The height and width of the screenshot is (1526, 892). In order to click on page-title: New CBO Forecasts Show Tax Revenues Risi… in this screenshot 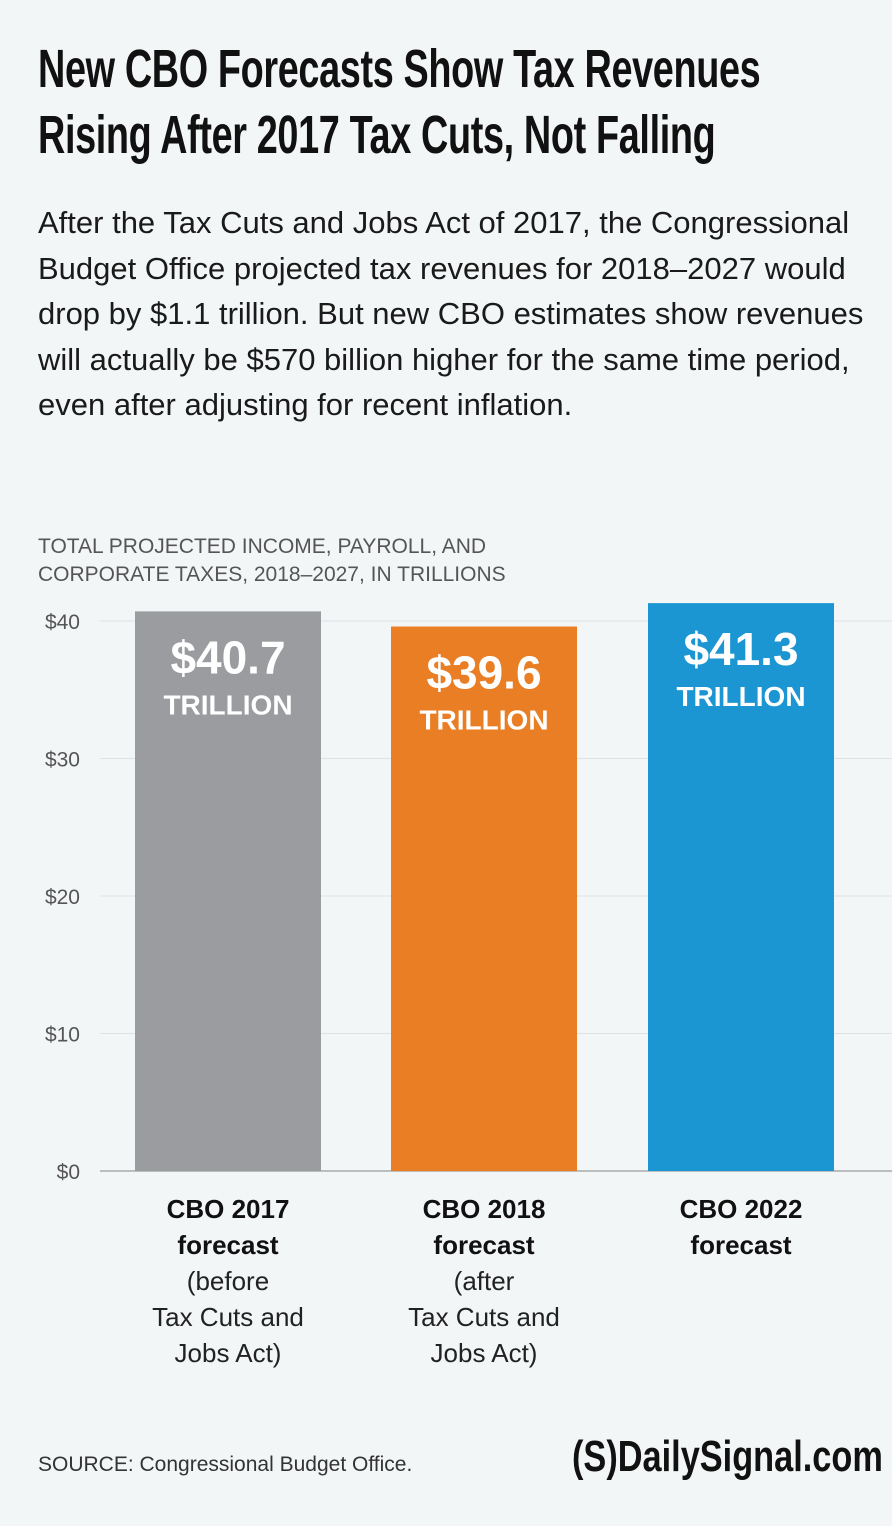, I will do `click(458, 102)`.